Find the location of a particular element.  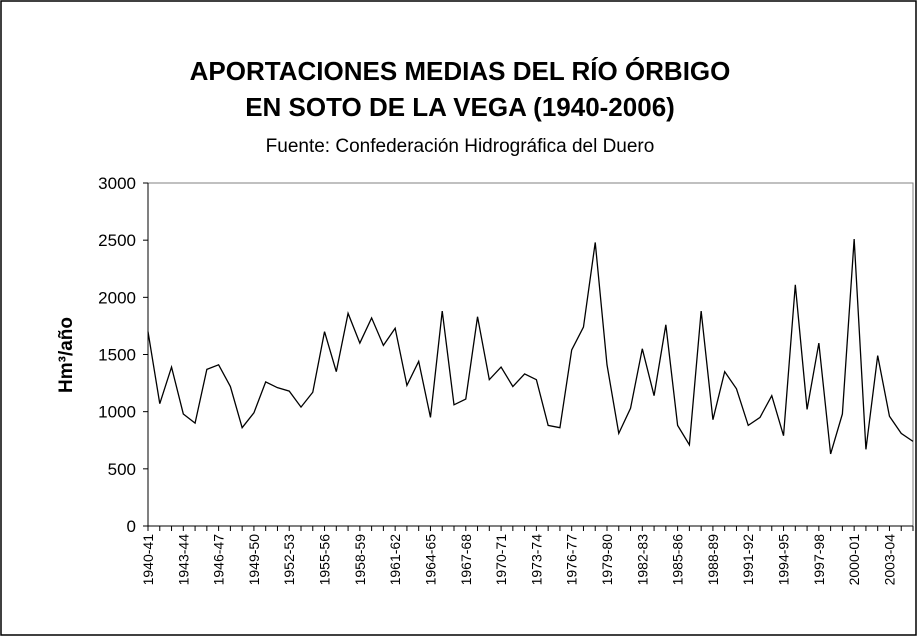

y-tick-label: 0 is located at coordinates (131, 526).